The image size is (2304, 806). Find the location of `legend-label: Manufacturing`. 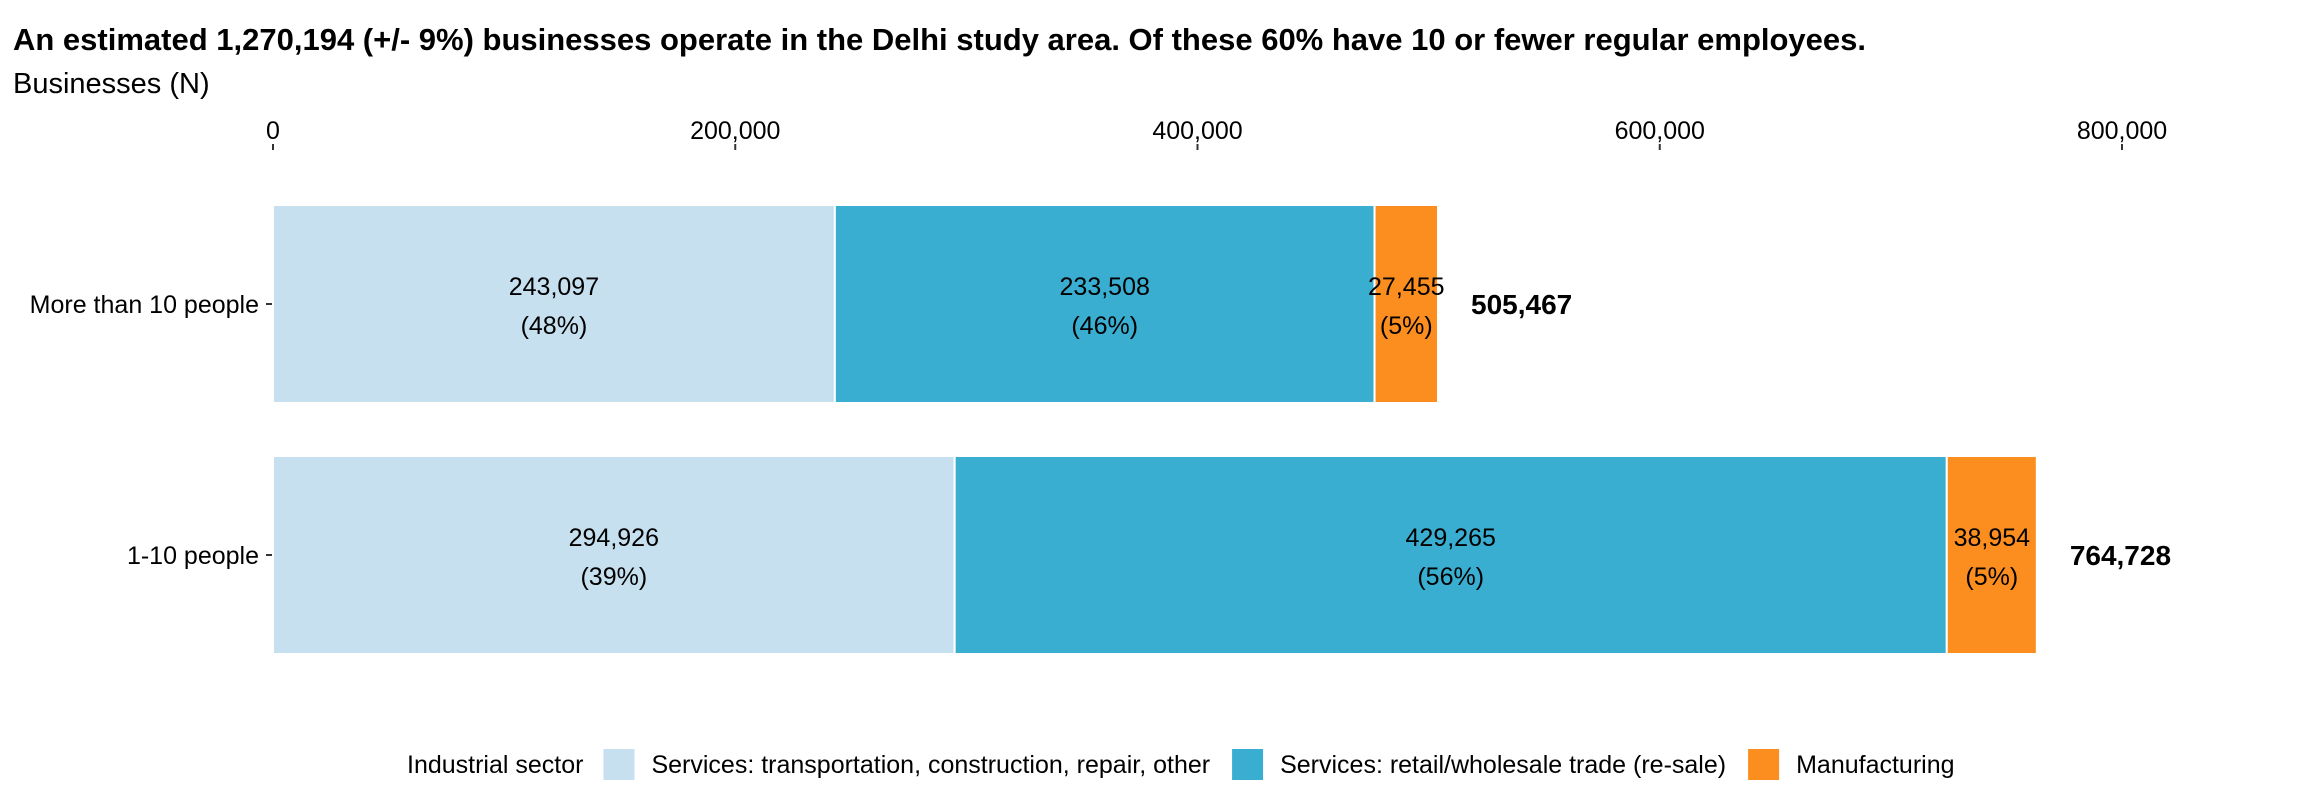

legend-label: Manufacturing is located at coordinates (1875, 765).